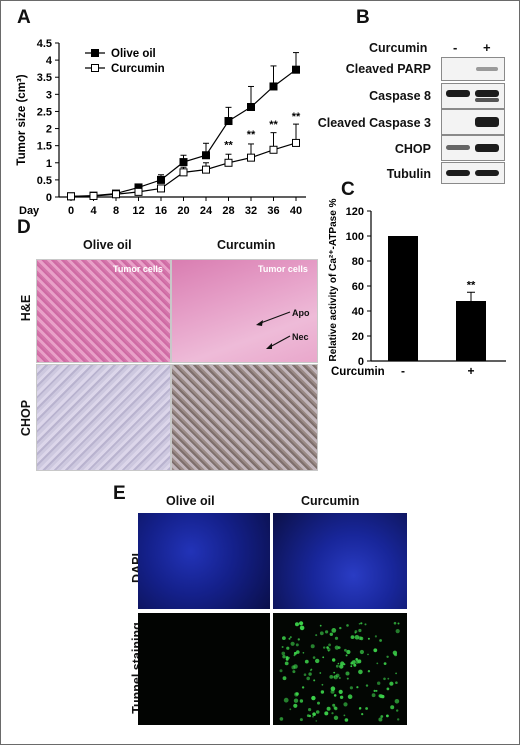 This screenshot has height=745, width=520. I want to click on panel-c-label: C, so click(348, 189).